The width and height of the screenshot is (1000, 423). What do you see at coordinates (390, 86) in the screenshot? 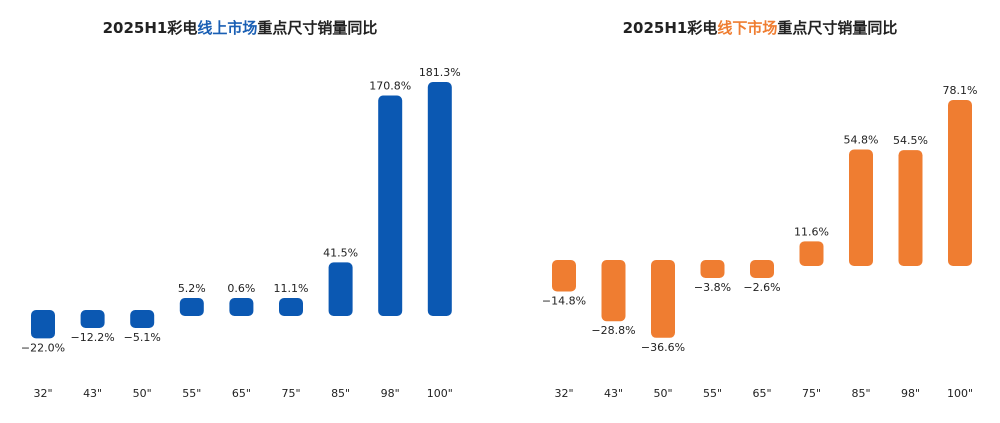
I see `value-label: 170.8%` at bounding box center [390, 86].